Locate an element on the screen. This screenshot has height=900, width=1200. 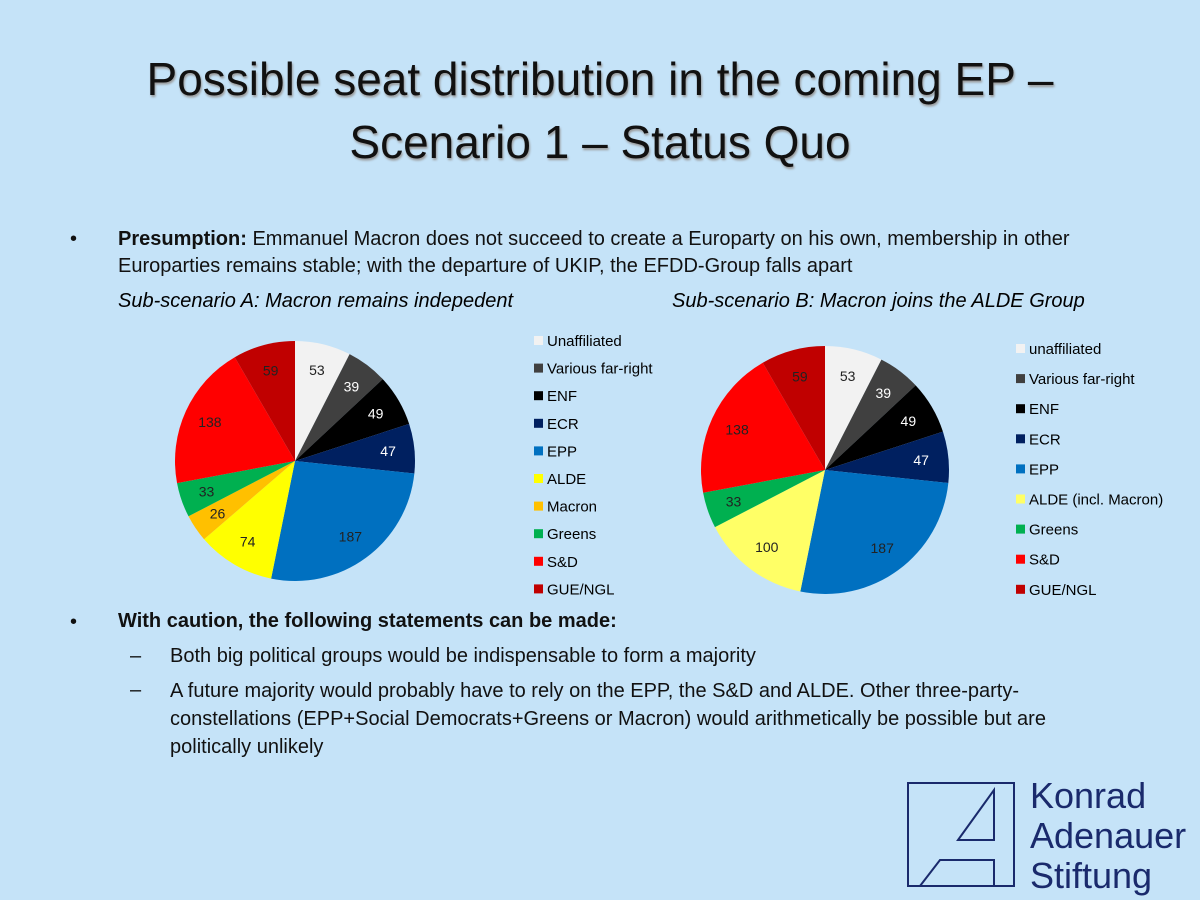
data-label: 26 is located at coordinates (218, 513).